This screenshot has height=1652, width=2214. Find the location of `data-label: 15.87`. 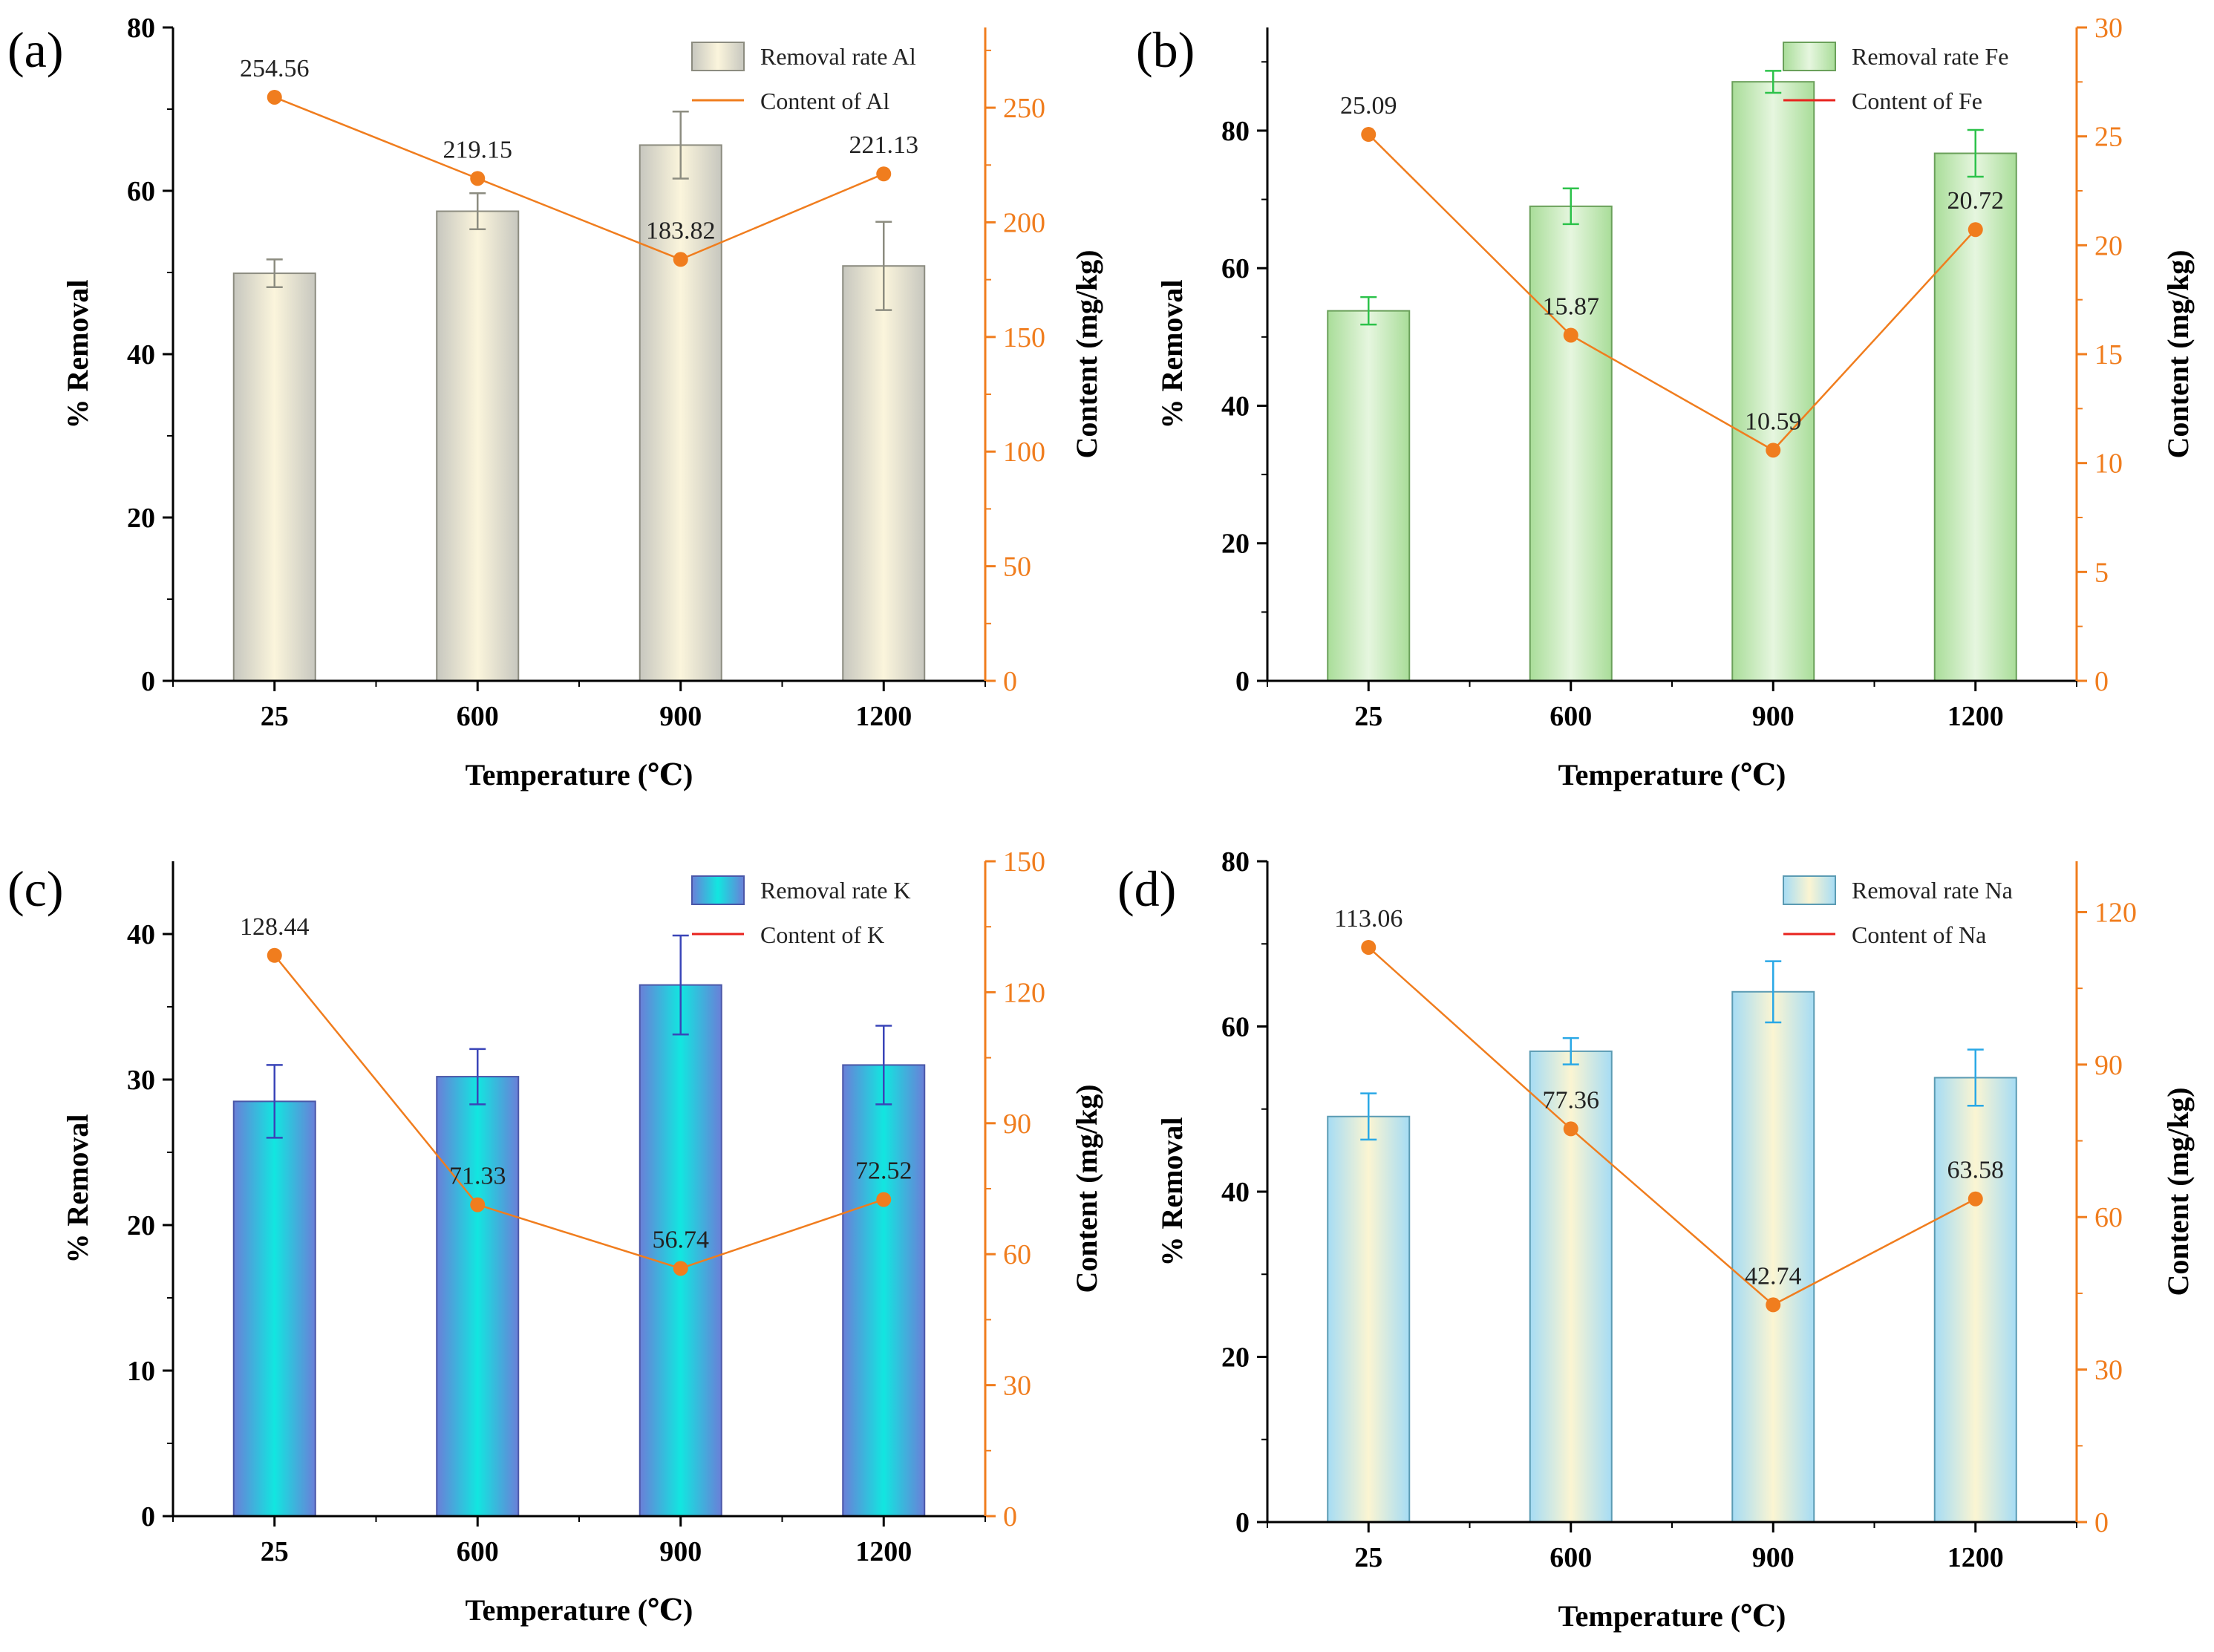

data-label: 15.87 is located at coordinates (1571, 306).